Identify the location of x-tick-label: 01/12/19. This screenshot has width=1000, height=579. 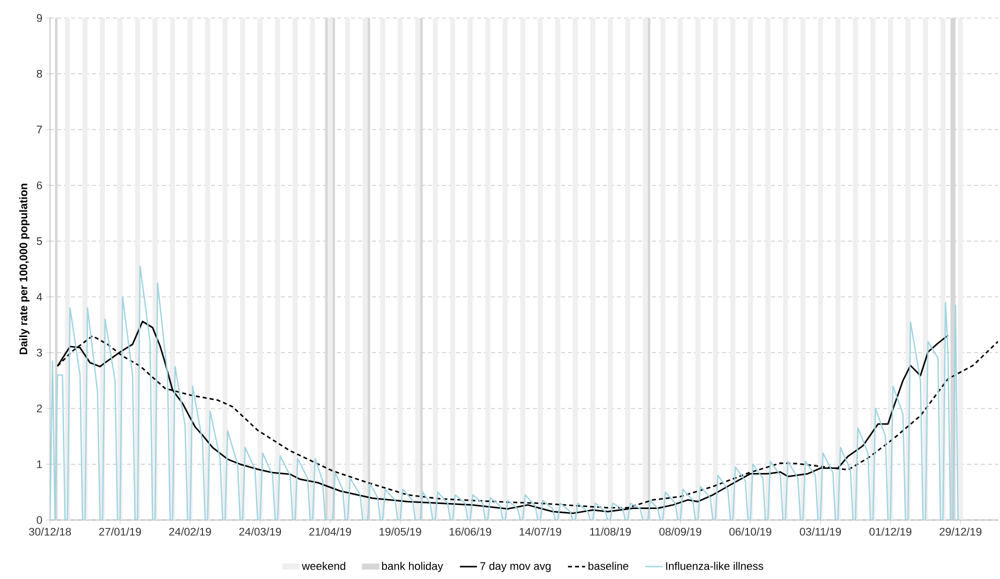
(890, 532).